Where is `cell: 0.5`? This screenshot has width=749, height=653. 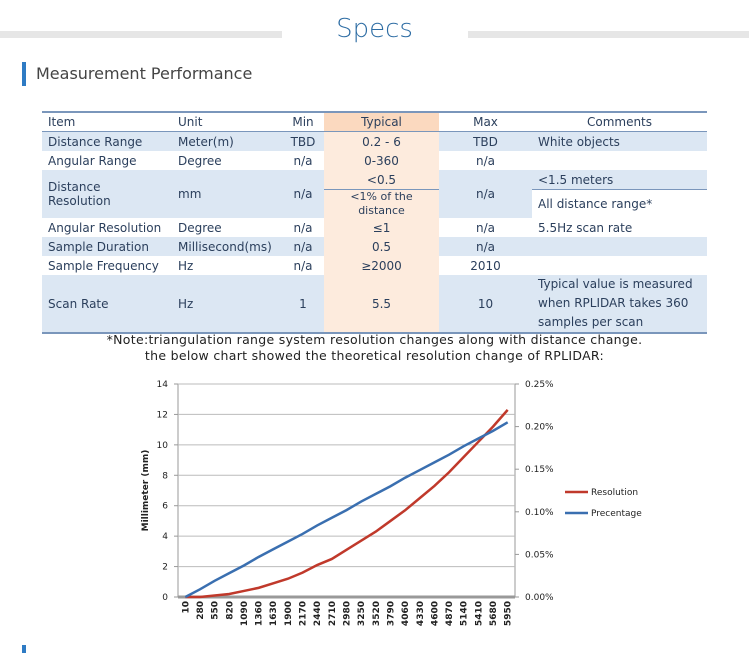 cell: 0.5 is located at coordinates (381, 246).